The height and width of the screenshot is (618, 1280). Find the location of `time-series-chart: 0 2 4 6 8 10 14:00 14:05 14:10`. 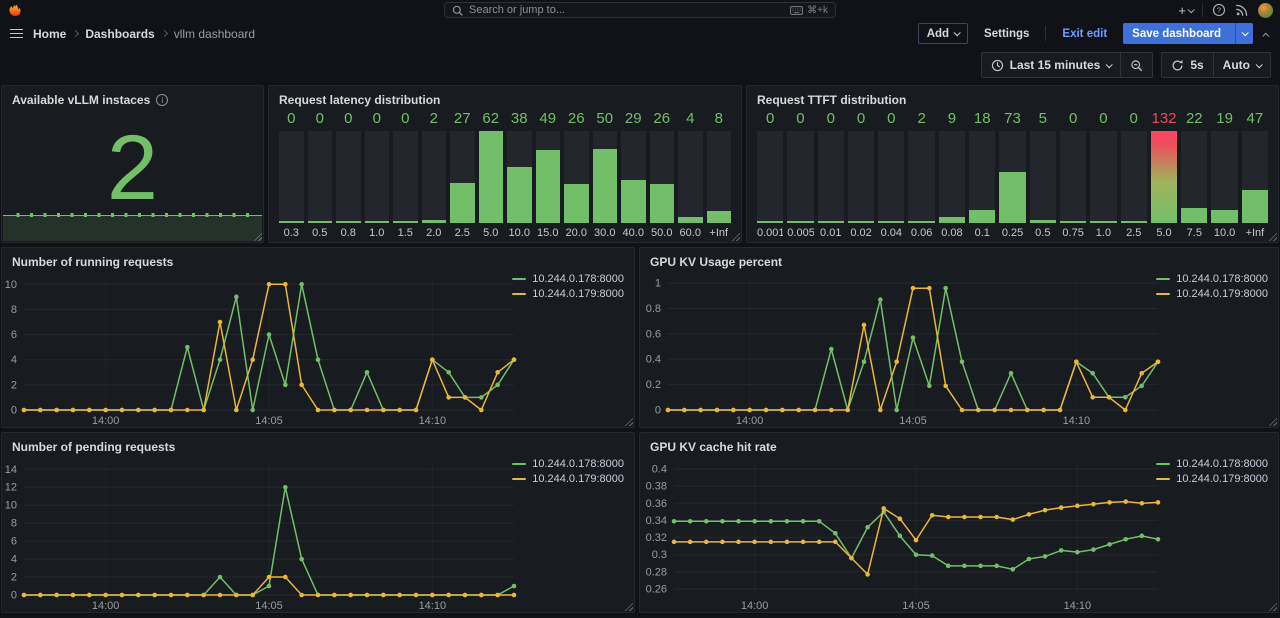

time-series-chart: 0 2 4 6 8 10 14:00 14:05 14:10 is located at coordinates (318, 348).